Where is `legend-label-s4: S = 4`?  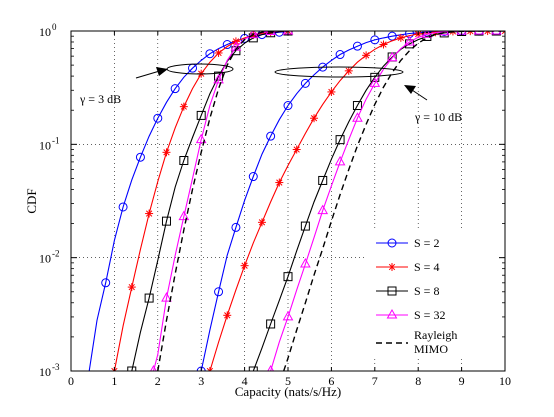
legend-label-s4: S = 4 is located at coordinates (426, 267).